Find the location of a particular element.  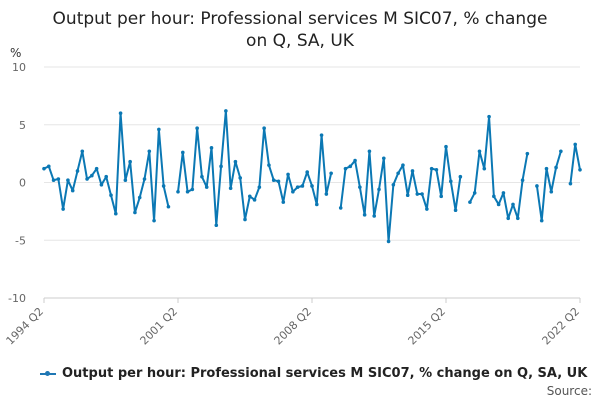

legend-swatch-icon is located at coordinates (48, 373).